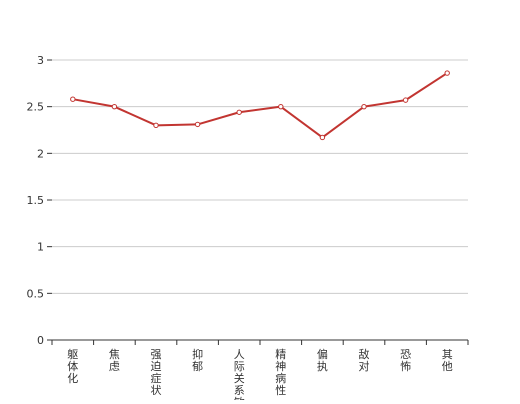  Describe the element at coordinates (36, 107) in the screenshot. I see `y-tick-label: 2.5` at that location.